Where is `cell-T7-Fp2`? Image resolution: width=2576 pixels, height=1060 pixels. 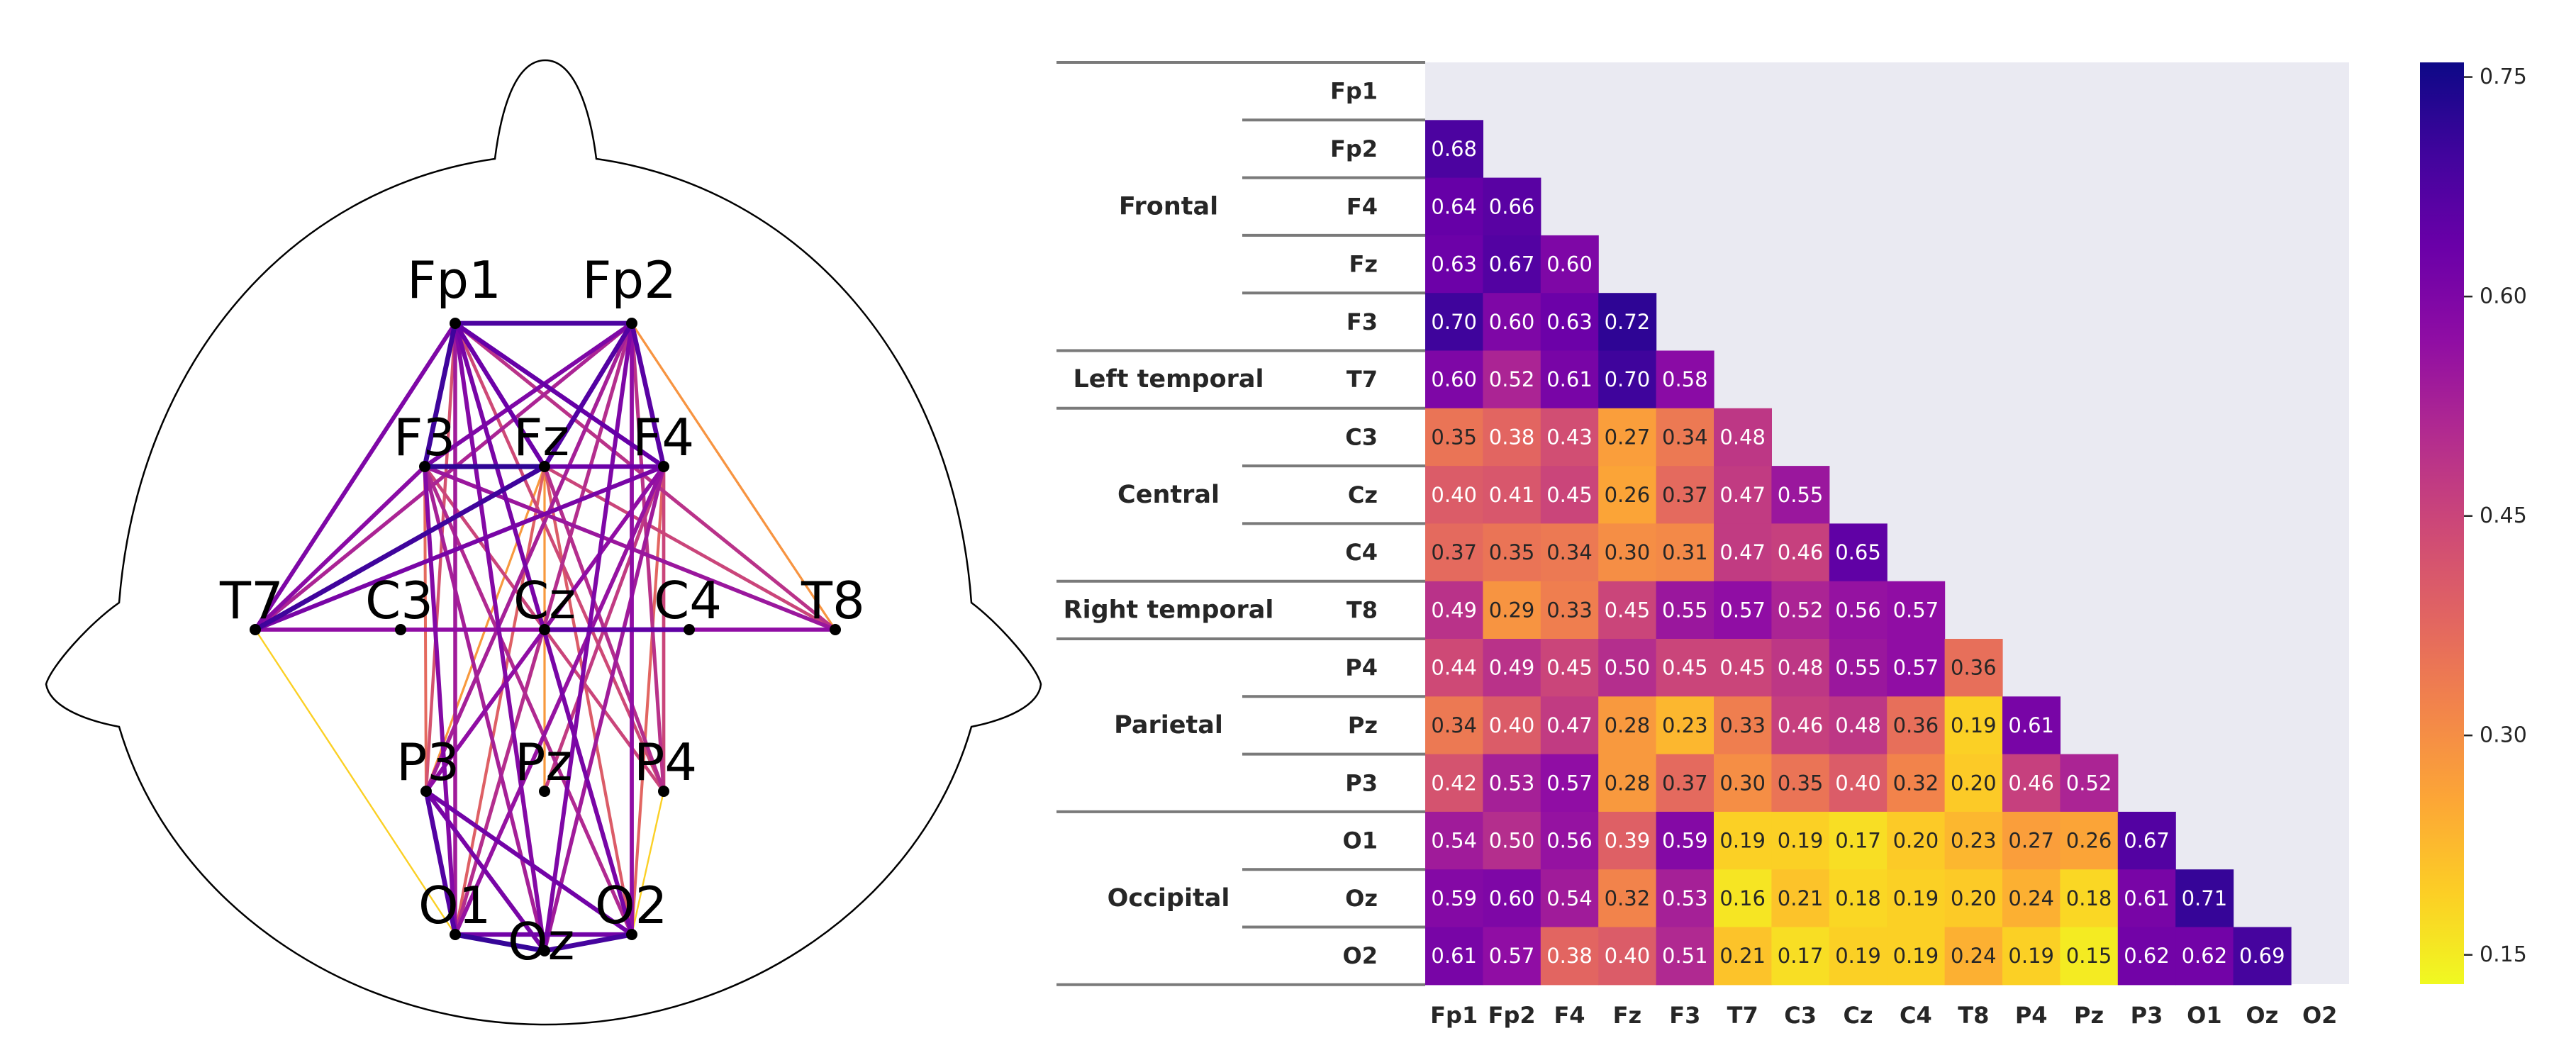 cell-T7-Fp2 is located at coordinates (1512, 379).